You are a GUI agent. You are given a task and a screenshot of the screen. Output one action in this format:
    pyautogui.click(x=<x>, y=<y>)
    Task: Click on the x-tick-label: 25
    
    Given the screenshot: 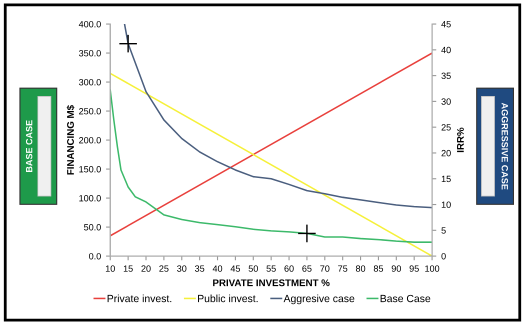 What is the action you would take?
    pyautogui.click(x=164, y=268)
    